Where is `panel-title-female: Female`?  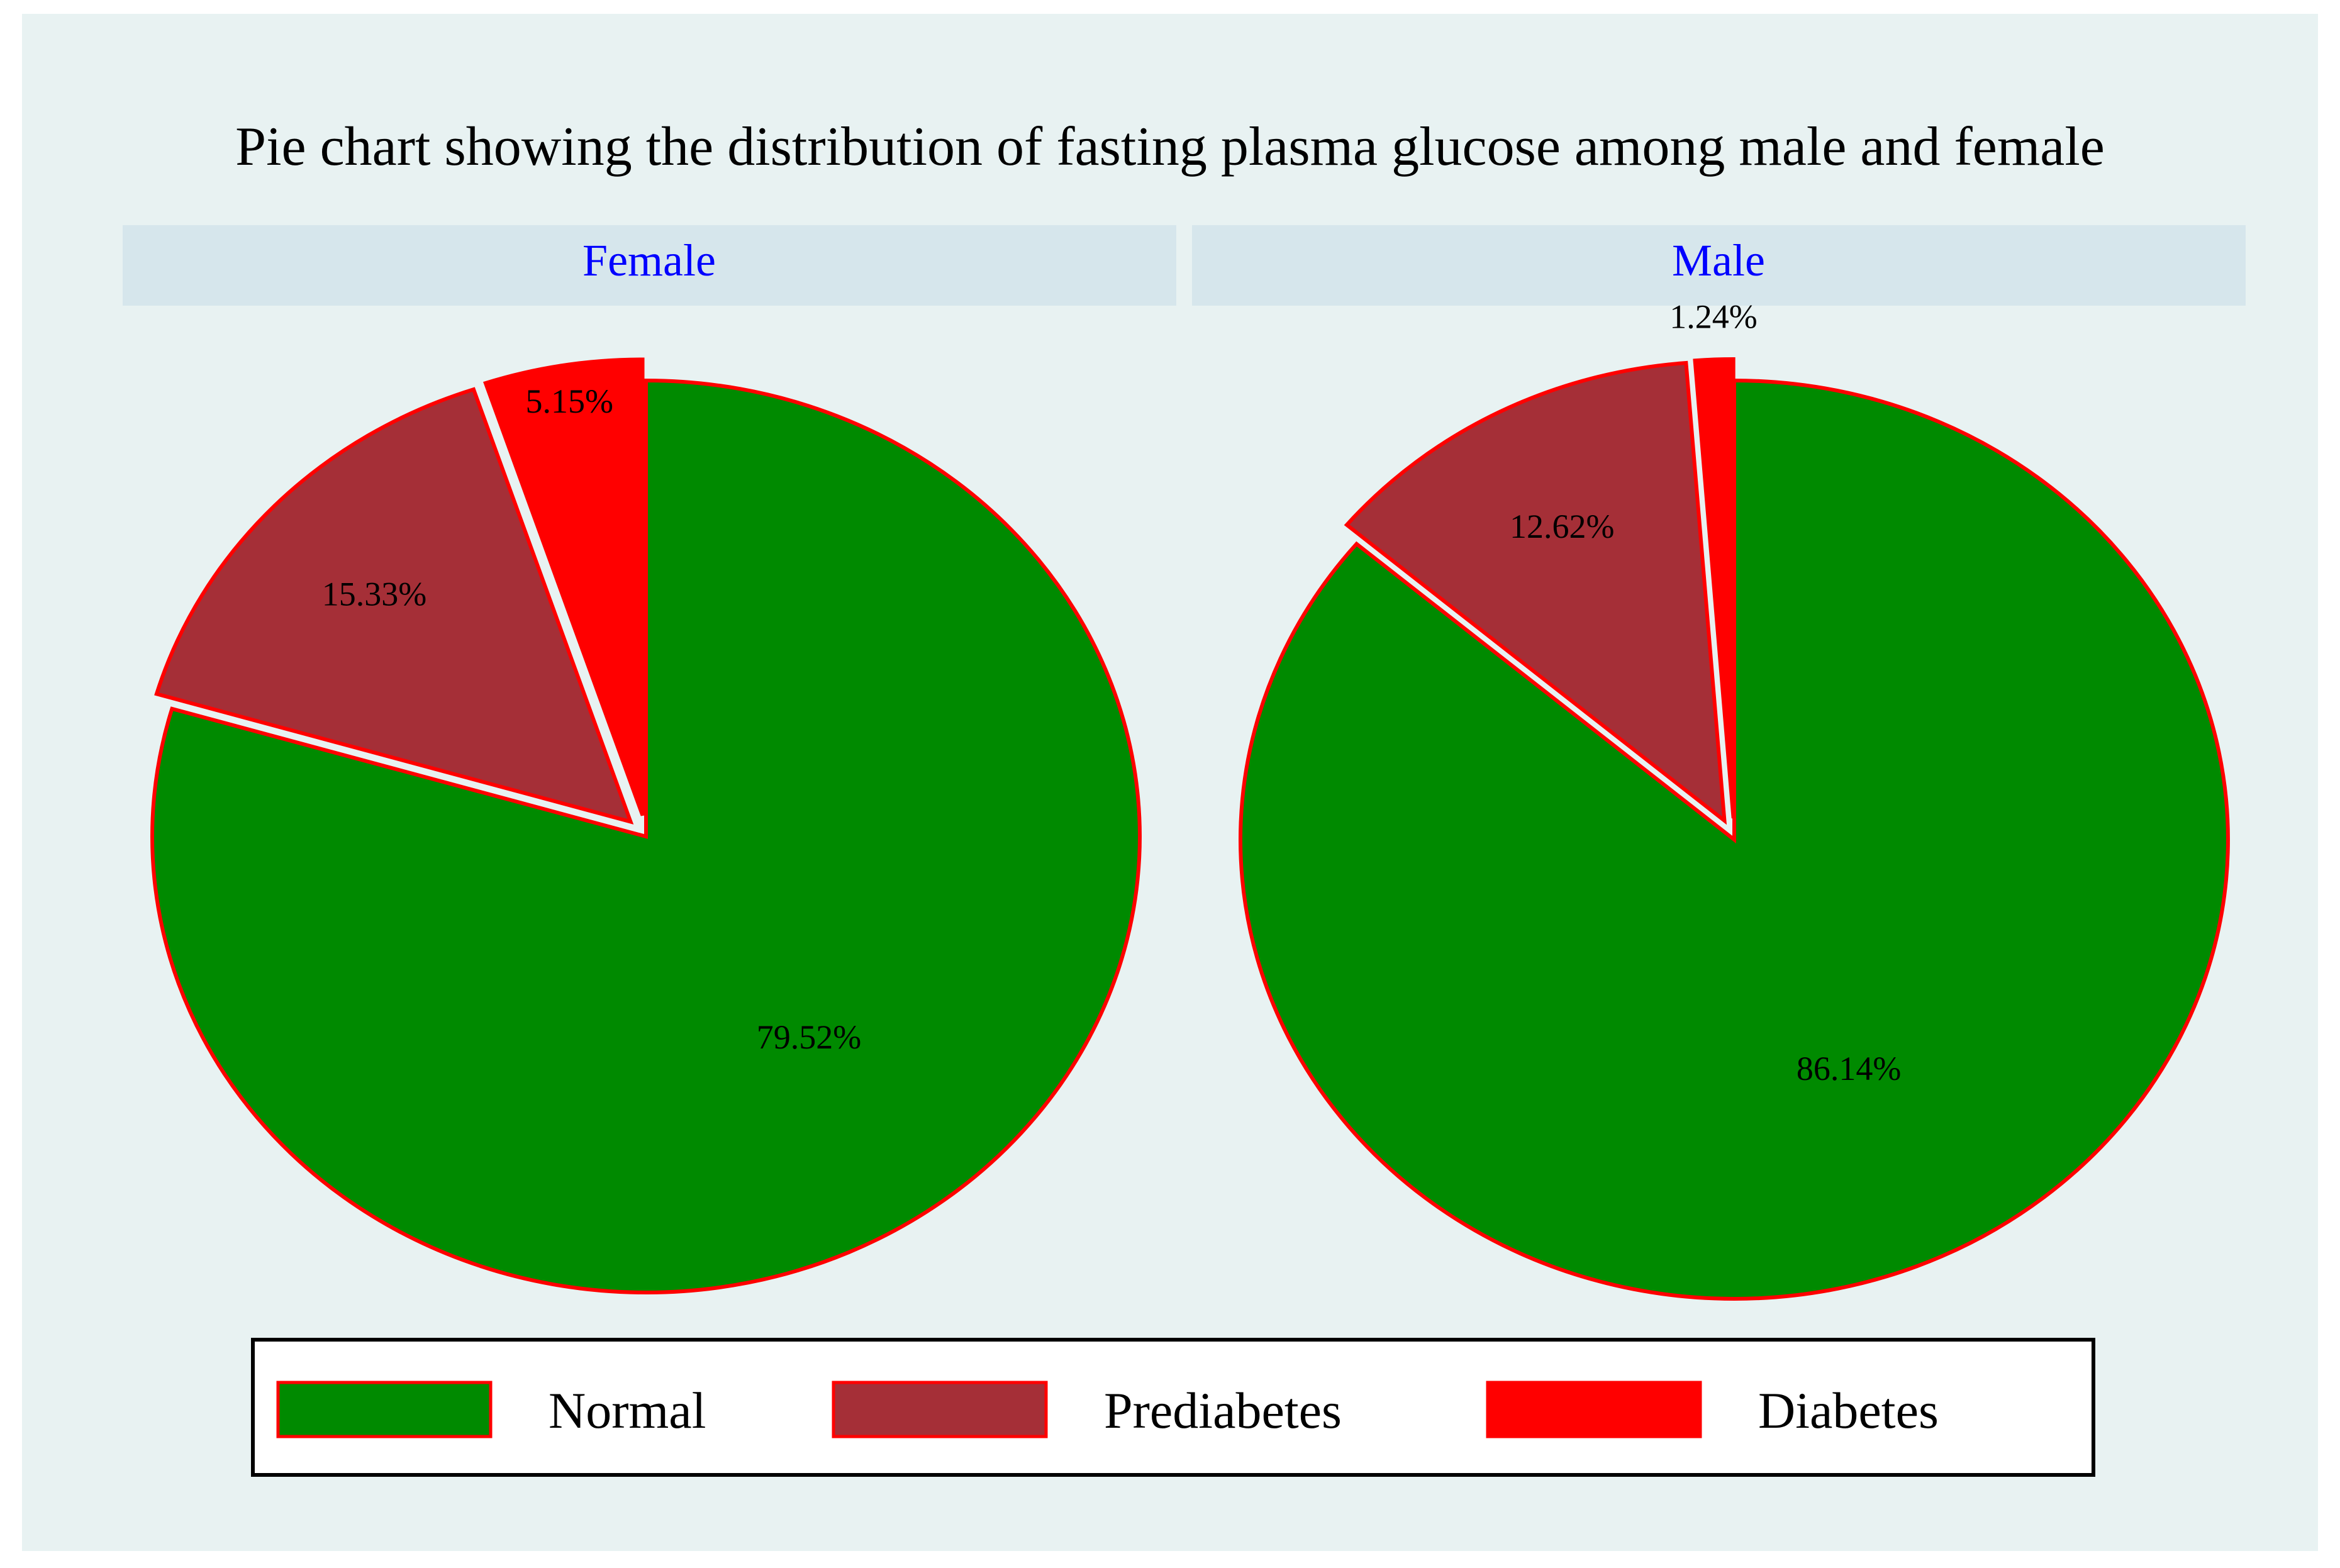
panel-title-female: Female is located at coordinates (649, 260).